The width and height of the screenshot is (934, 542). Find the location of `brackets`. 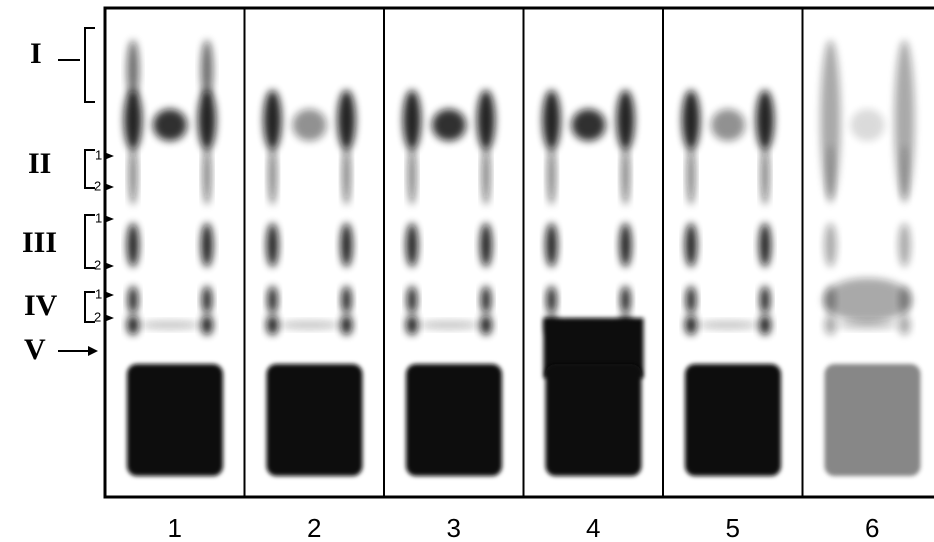

brackets is located at coordinates (76, 189).